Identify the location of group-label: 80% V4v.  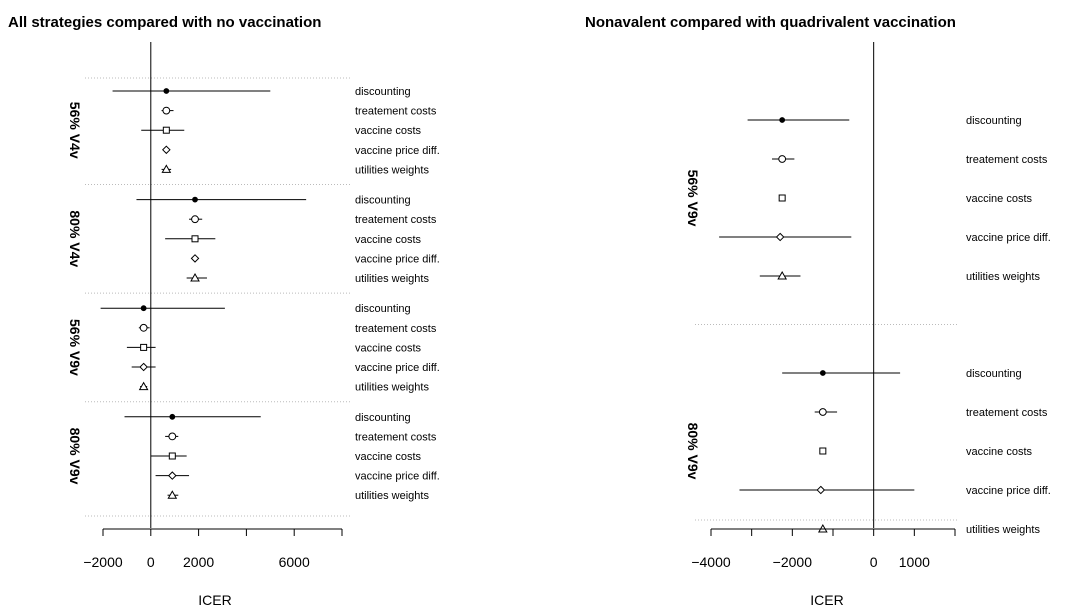
(75, 238).